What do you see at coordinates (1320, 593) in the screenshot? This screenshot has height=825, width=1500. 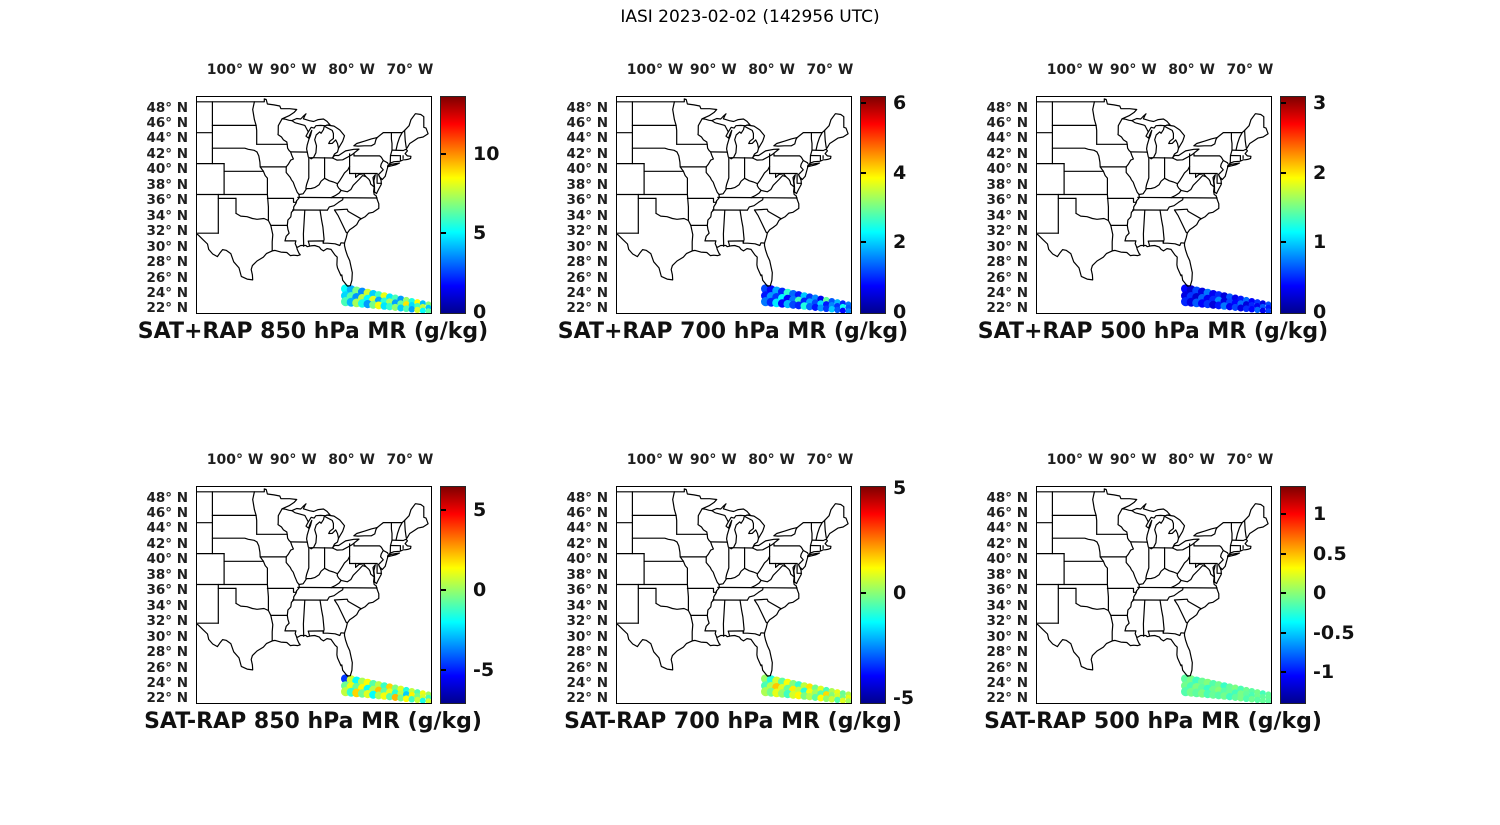 I see `colorbar-label: 0` at bounding box center [1320, 593].